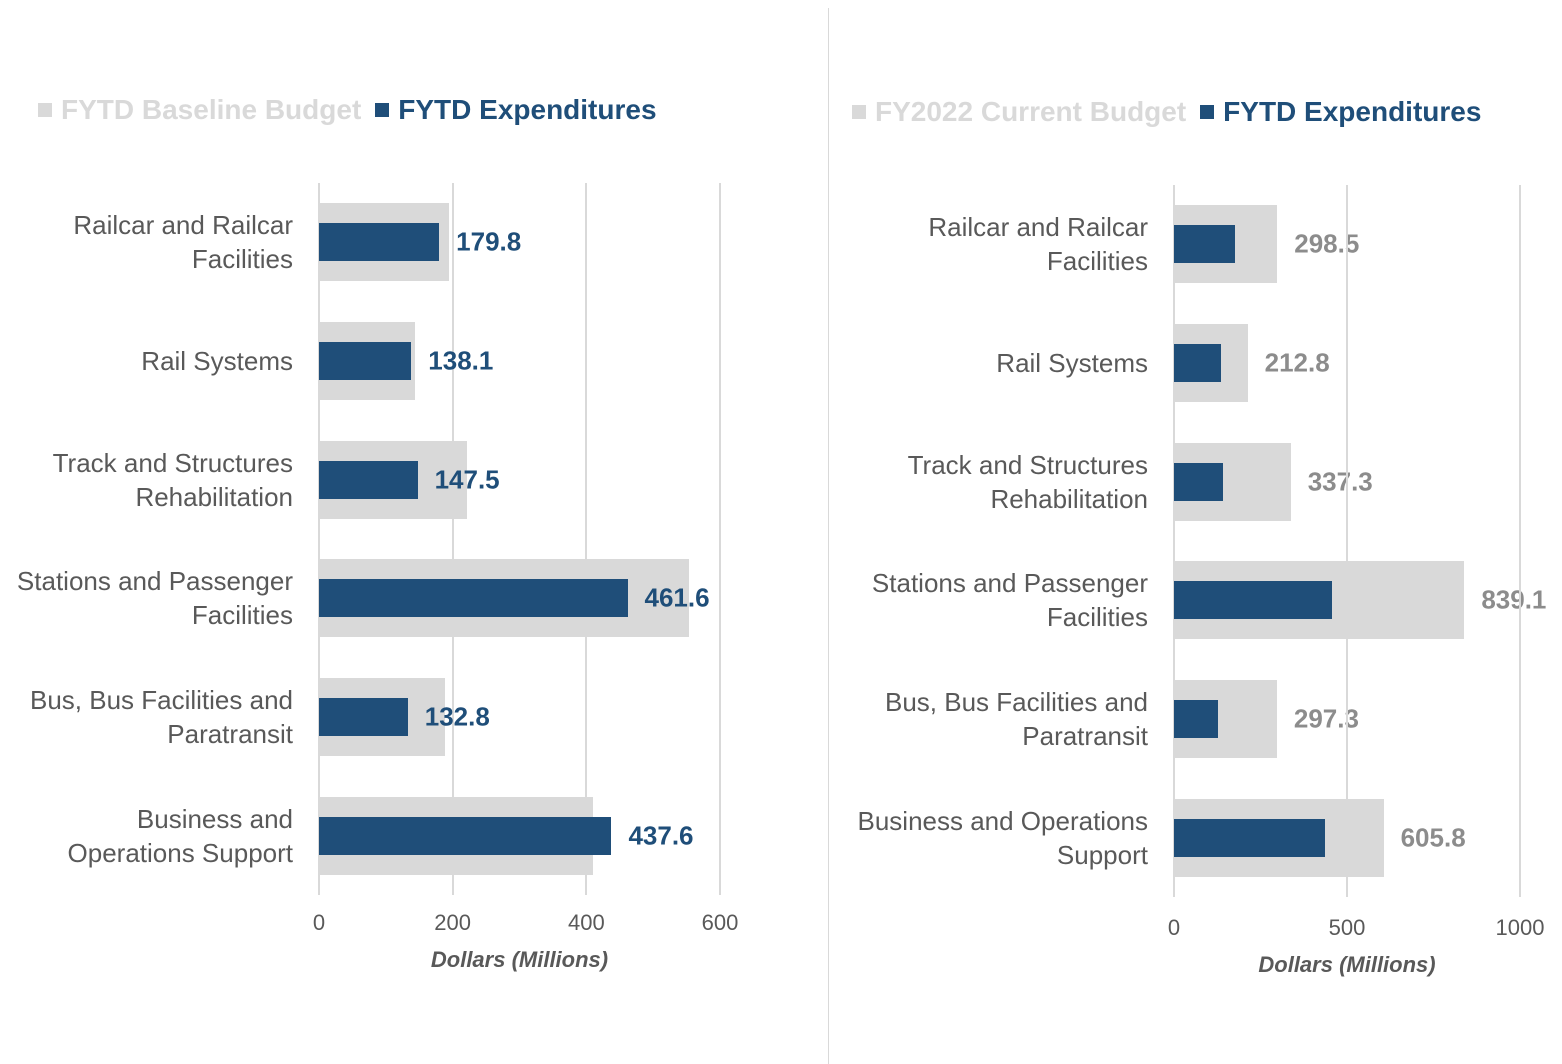 The width and height of the screenshot is (1562, 1064). Describe the element at coordinates (467, 479) in the screenshot. I see `data-label: 147.5` at that location.